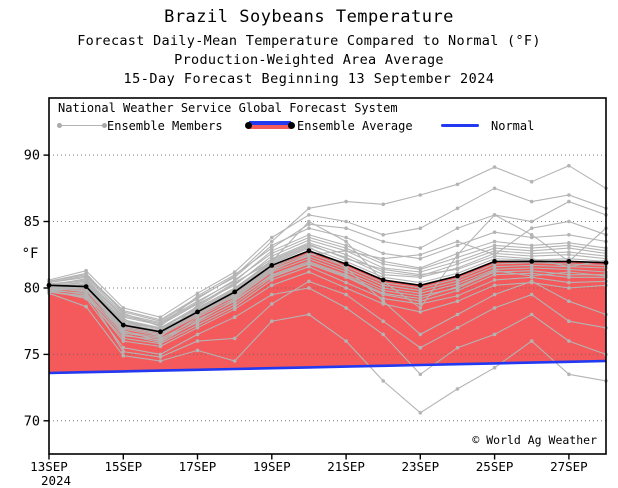 Image resolution: width=618 pixels, height=488 pixels. Describe the element at coordinates (56, 480) in the screenshot. I see `x-axis-year-label: 2024` at that location.